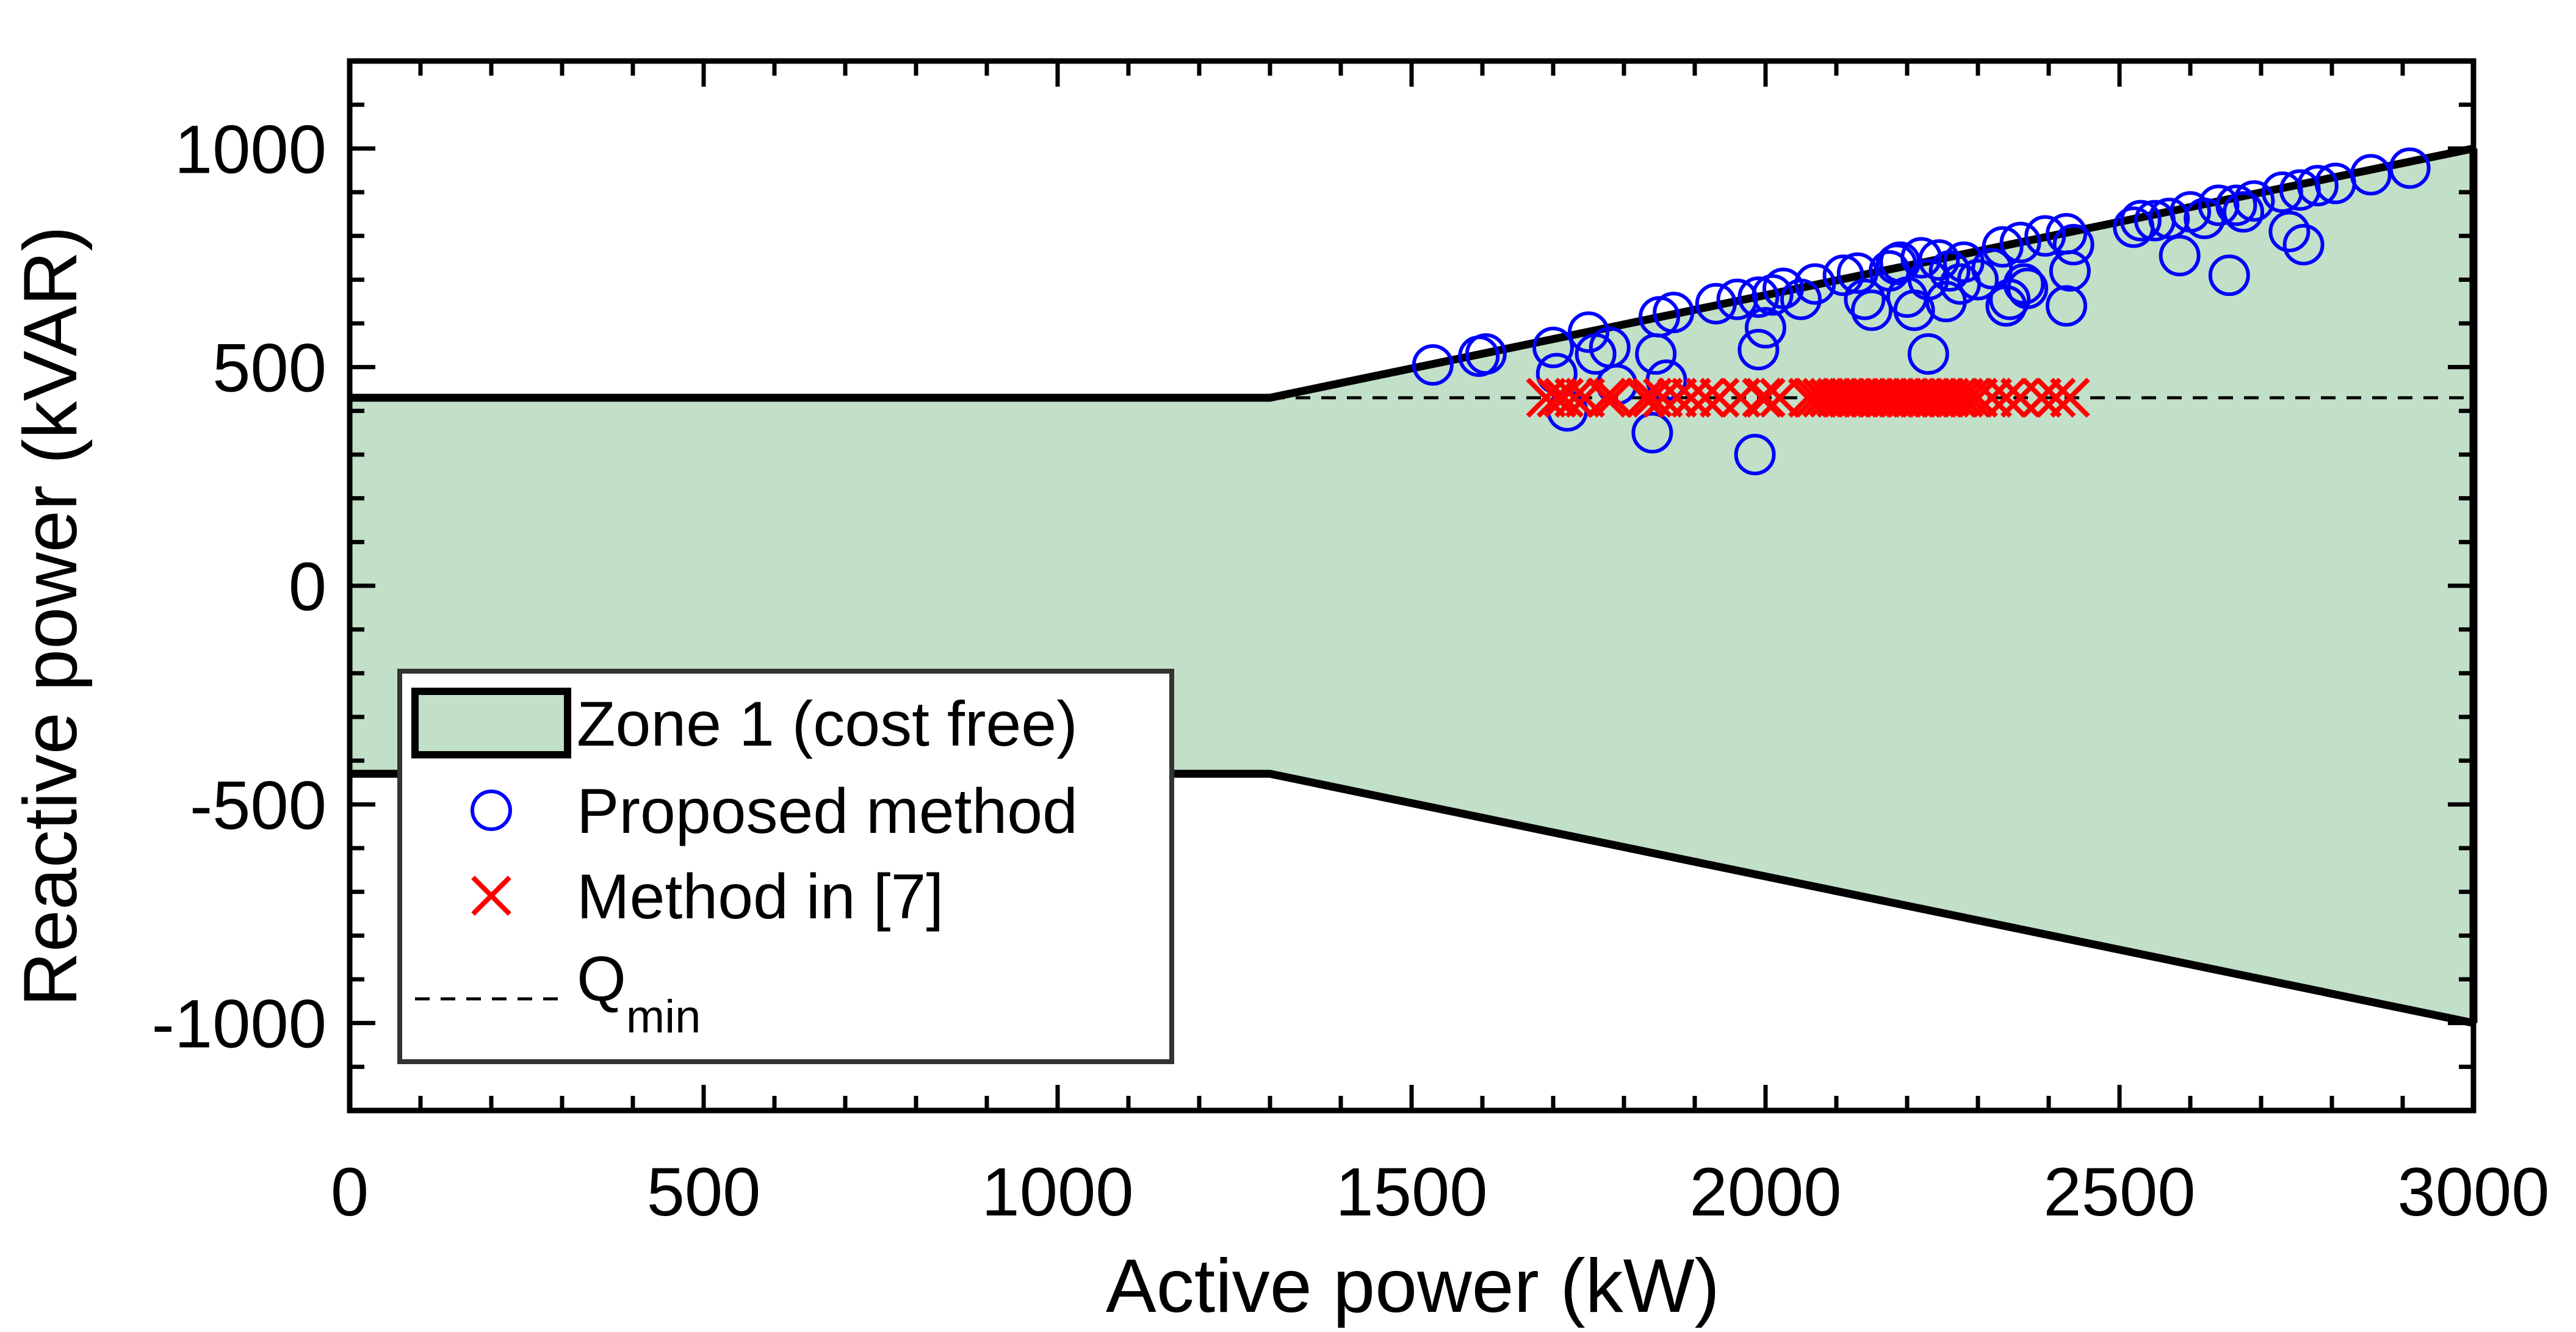 This screenshot has height=1332, width=2576. What do you see at coordinates (491, 723) in the screenshot?
I see `legend-zone-swatch` at bounding box center [491, 723].